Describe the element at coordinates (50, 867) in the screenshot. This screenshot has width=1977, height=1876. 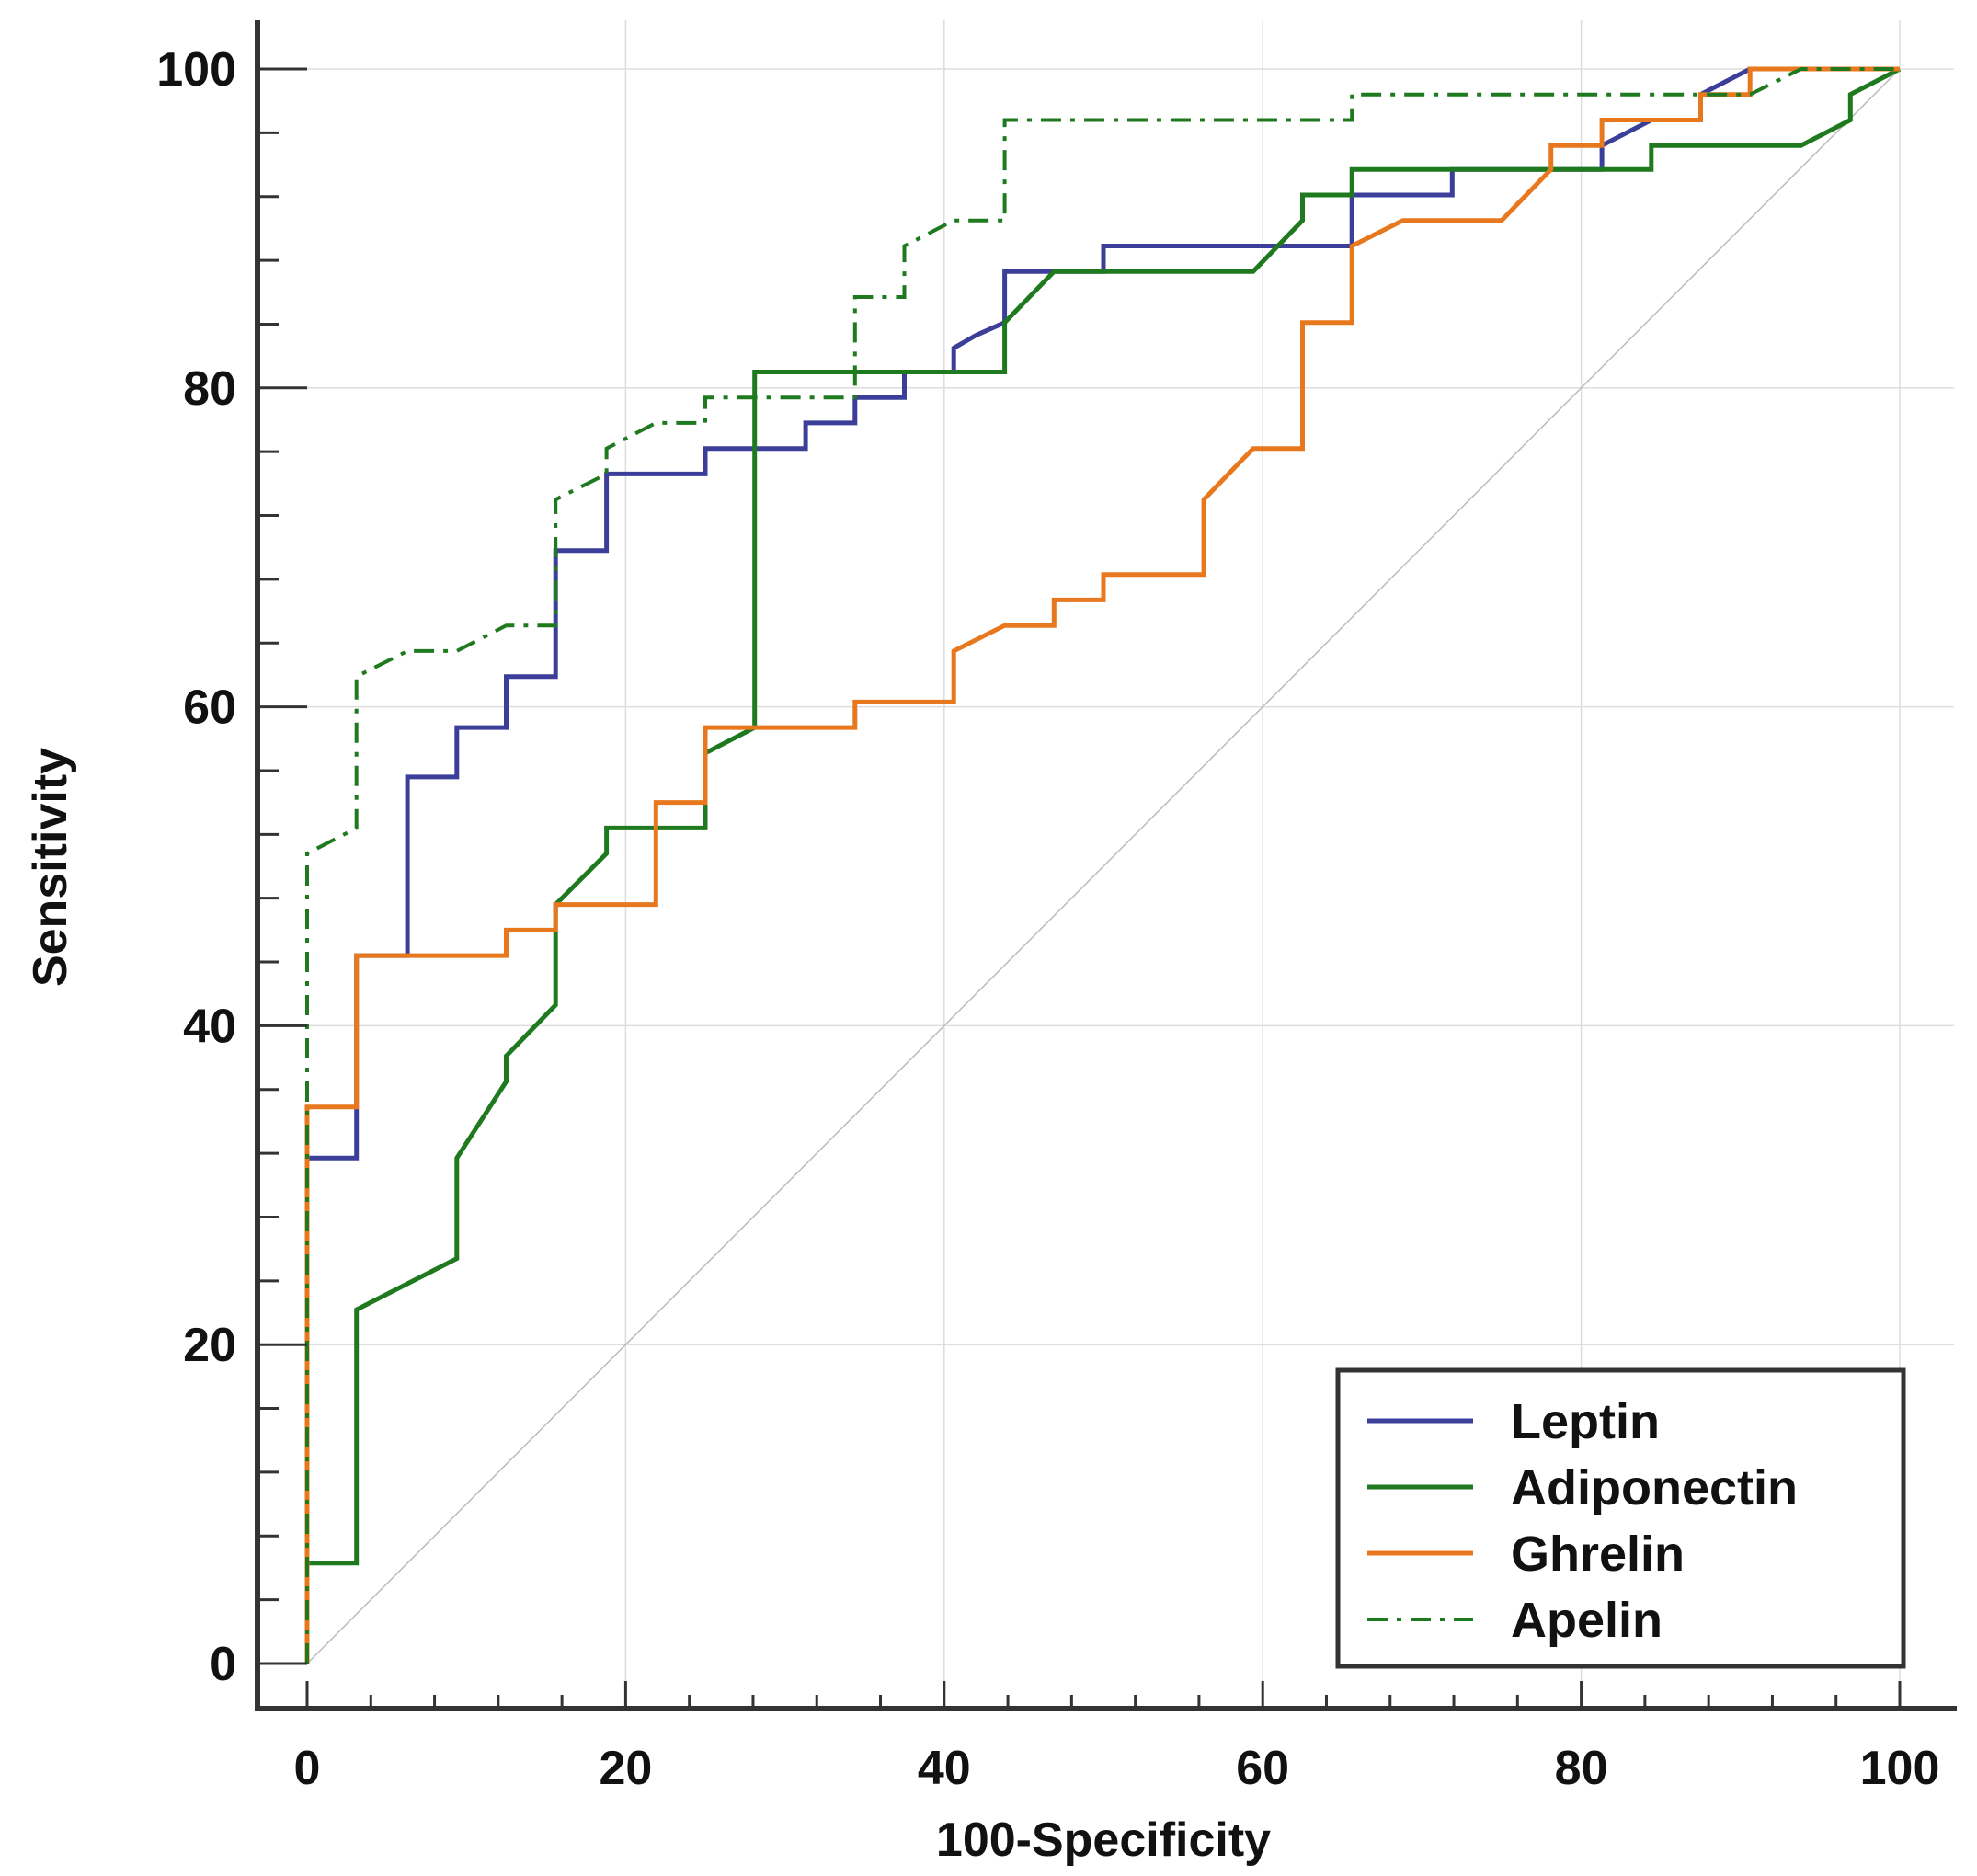
I see `y-axis-title: Sensitivity` at that location.